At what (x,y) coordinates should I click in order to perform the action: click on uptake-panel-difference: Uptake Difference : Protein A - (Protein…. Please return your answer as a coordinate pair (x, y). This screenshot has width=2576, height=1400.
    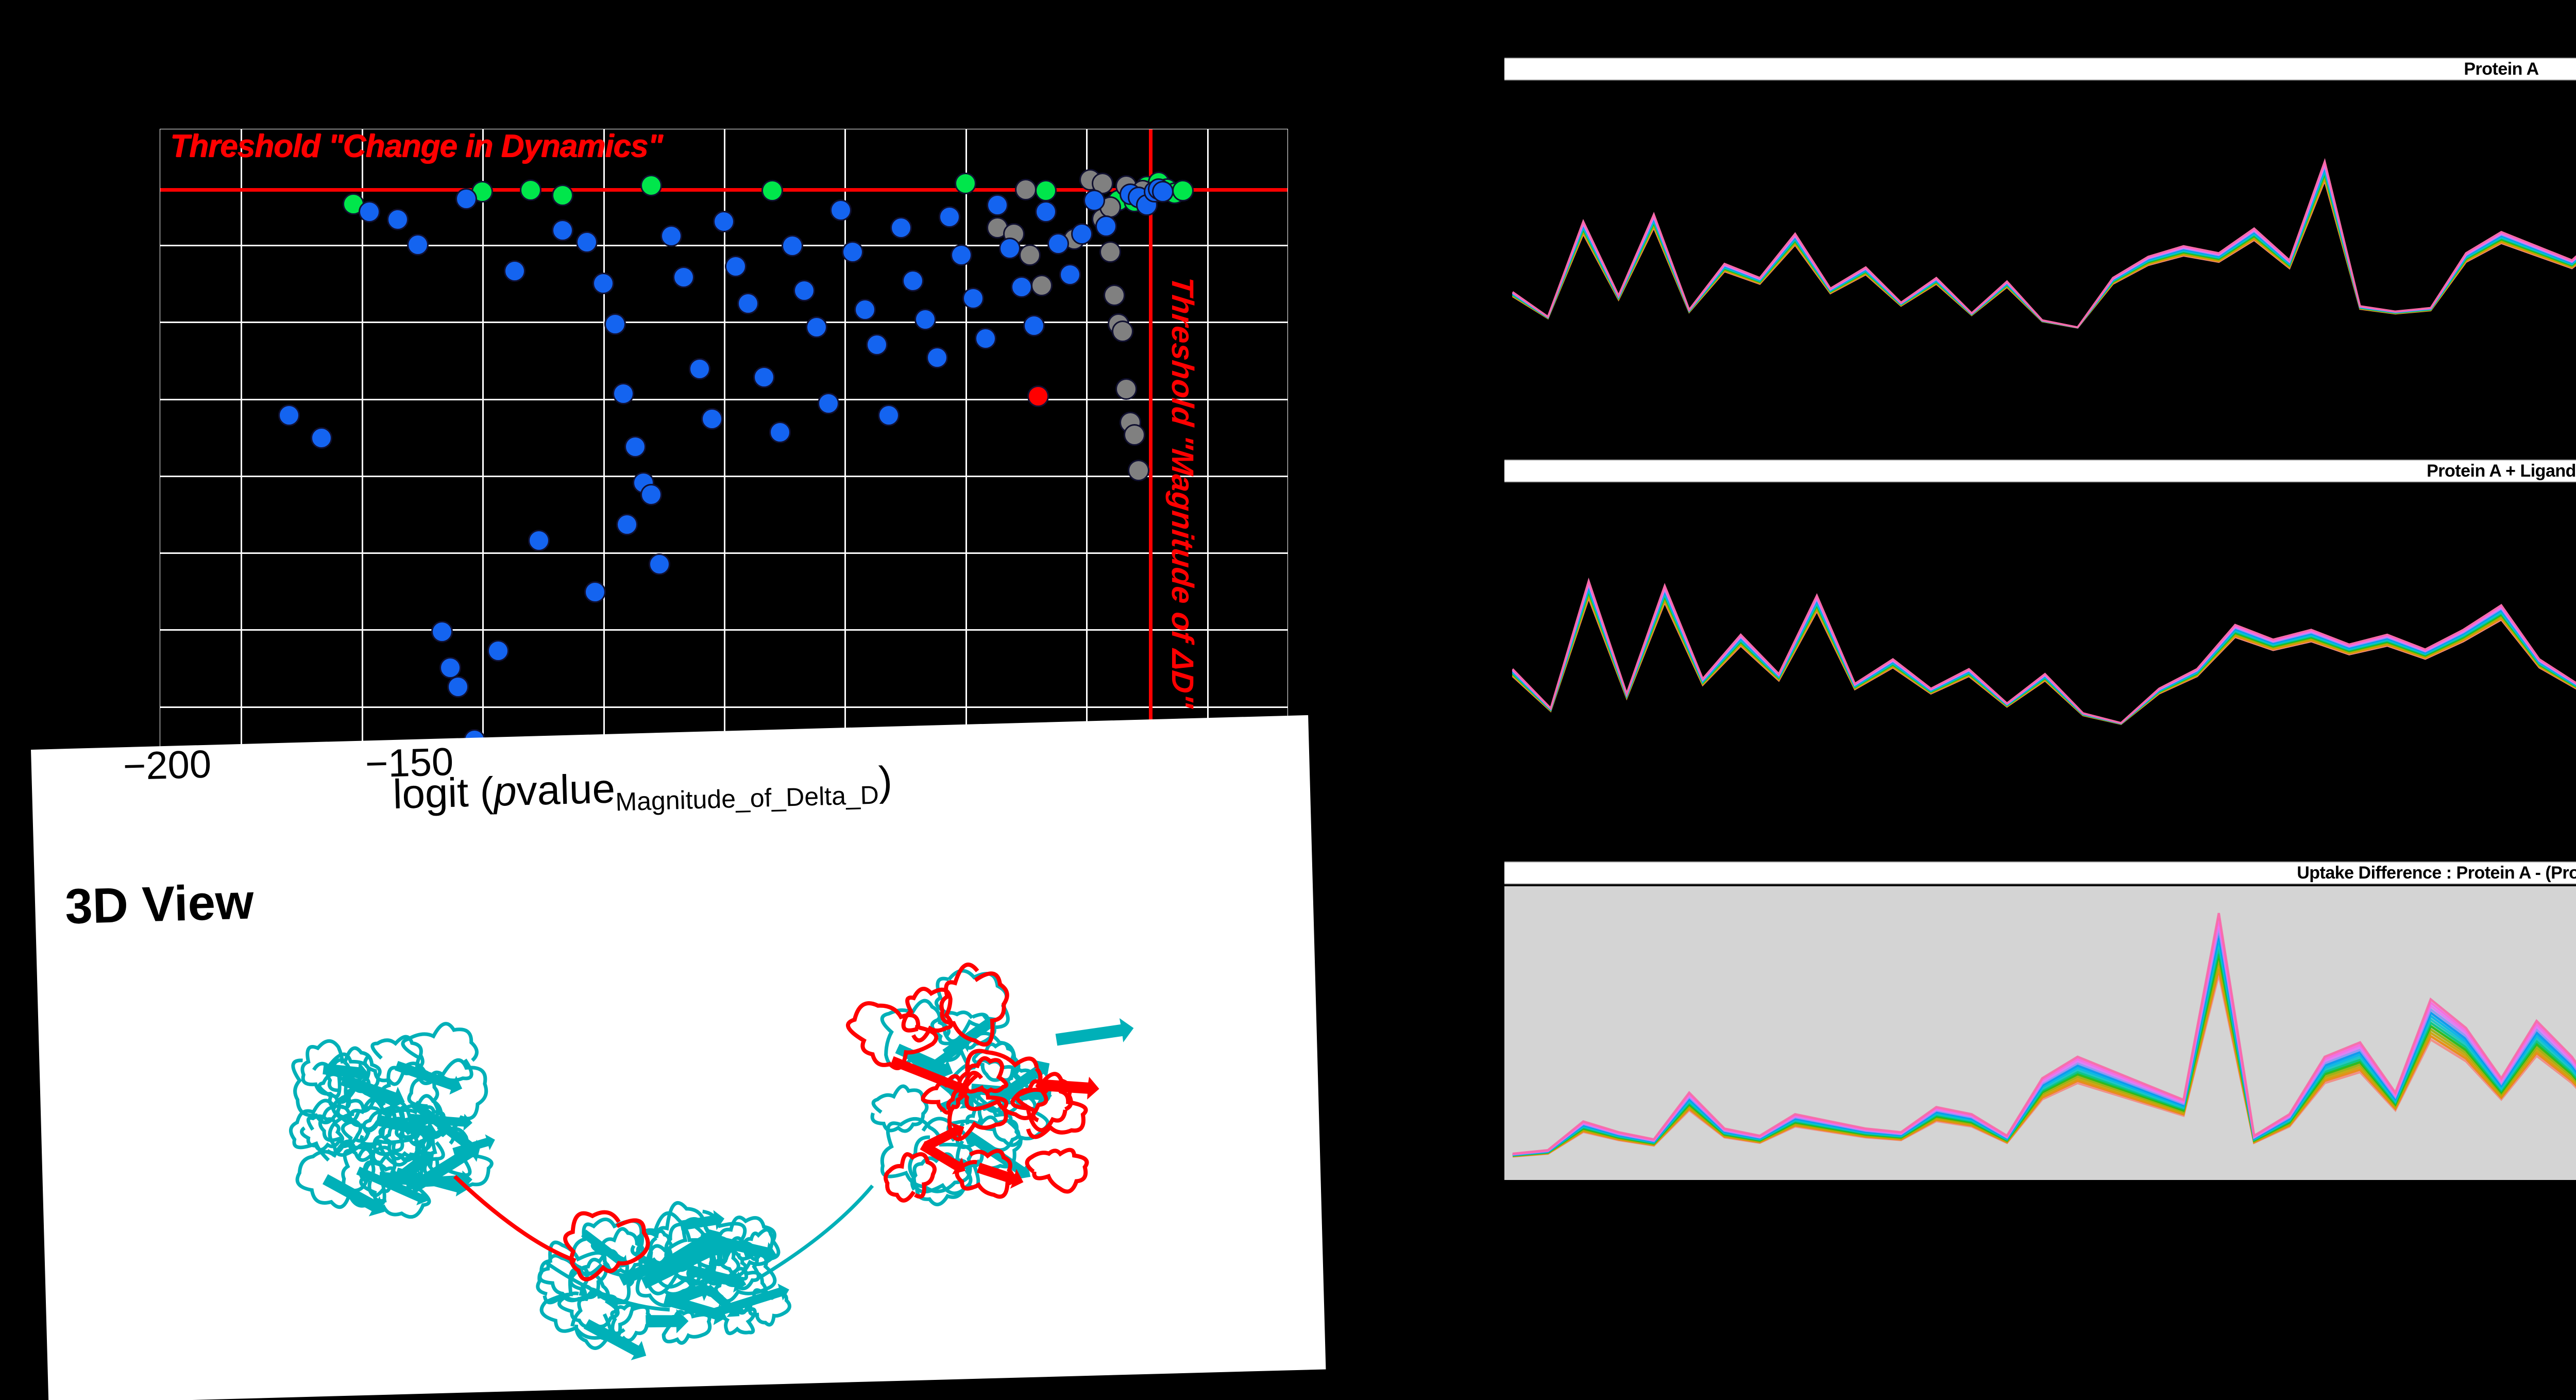
    Looking at the image, I should click on (2030, 1025).